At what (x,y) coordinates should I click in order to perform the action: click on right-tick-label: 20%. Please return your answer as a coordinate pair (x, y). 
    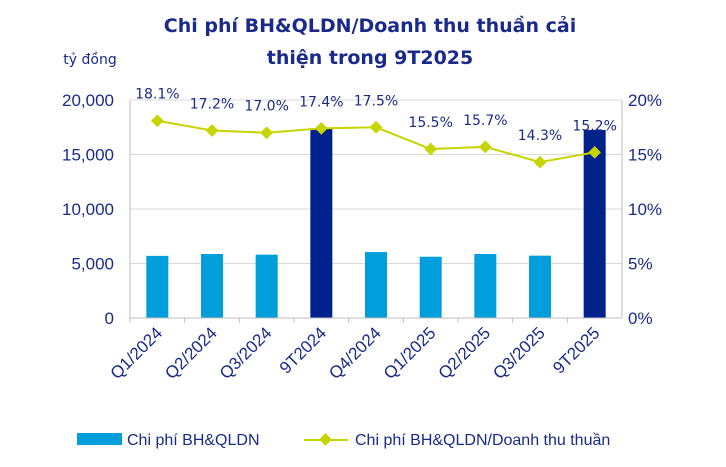
    Looking at the image, I should click on (645, 100).